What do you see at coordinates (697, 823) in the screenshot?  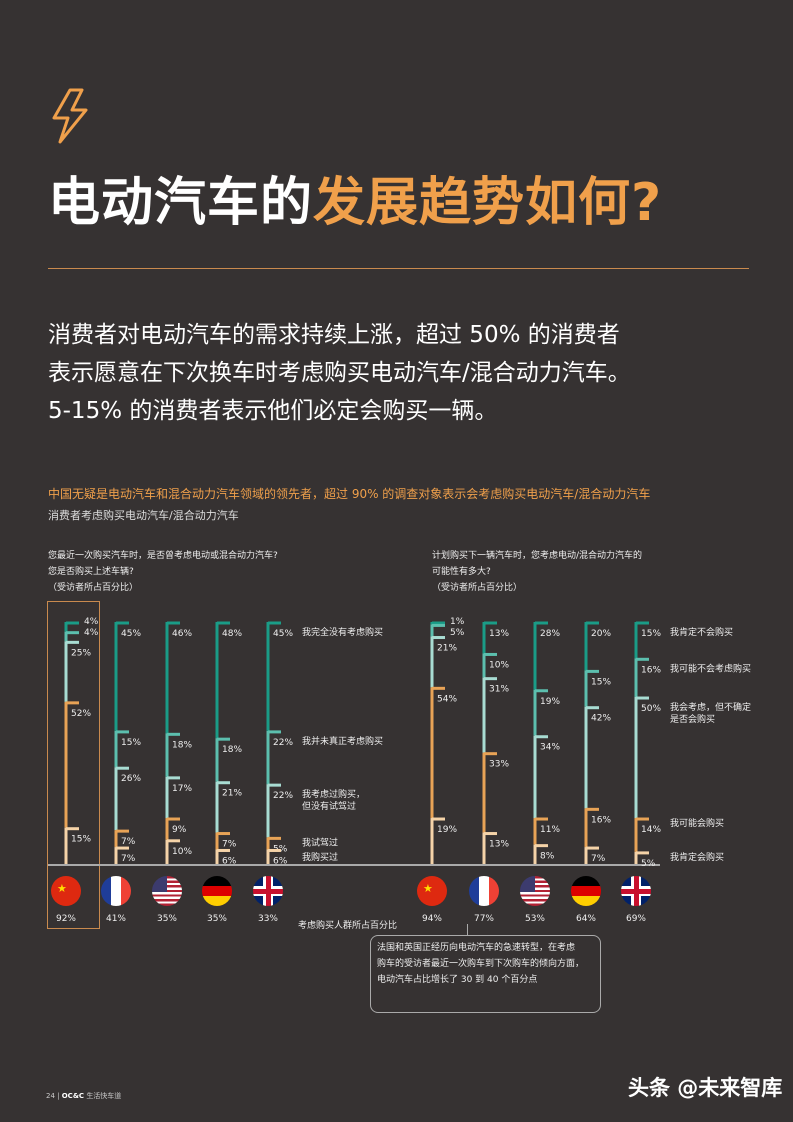 I see `series-label: 我可能会购买` at bounding box center [697, 823].